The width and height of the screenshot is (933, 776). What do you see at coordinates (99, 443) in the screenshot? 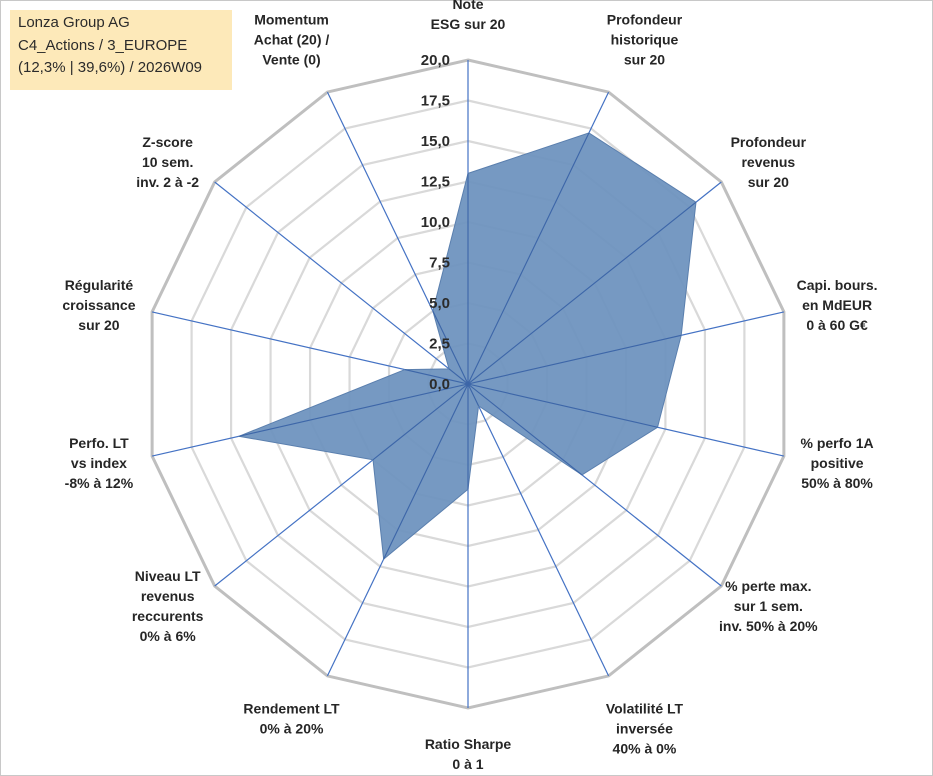
I see `axis-label-line: Perfo. LT` at bounding box center [99, 443].